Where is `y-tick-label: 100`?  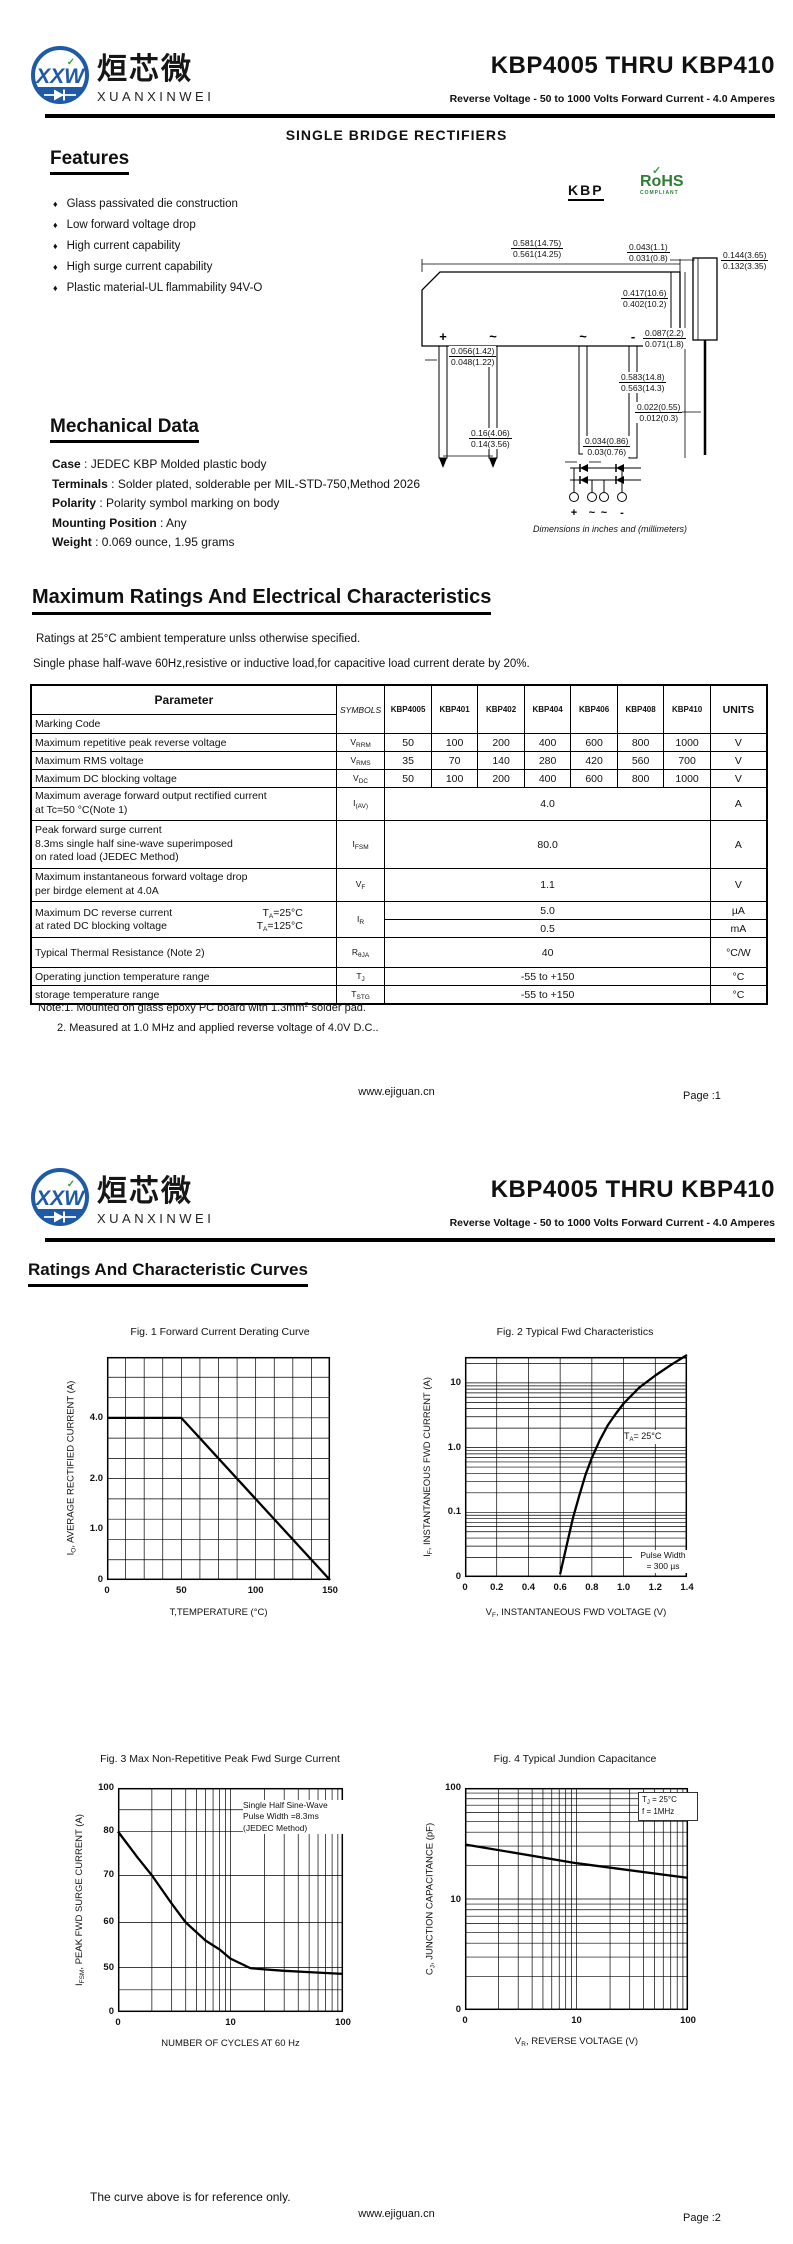 y-tick-label: 100 is located at coordinates (453, 1787).